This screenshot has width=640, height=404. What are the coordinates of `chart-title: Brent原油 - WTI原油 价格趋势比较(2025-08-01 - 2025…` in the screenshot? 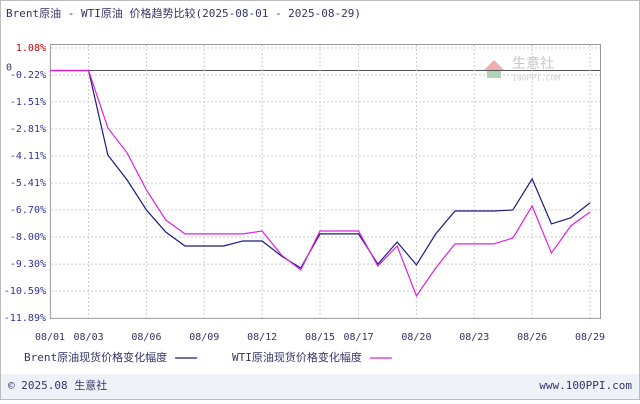 It's located at (183, 13).